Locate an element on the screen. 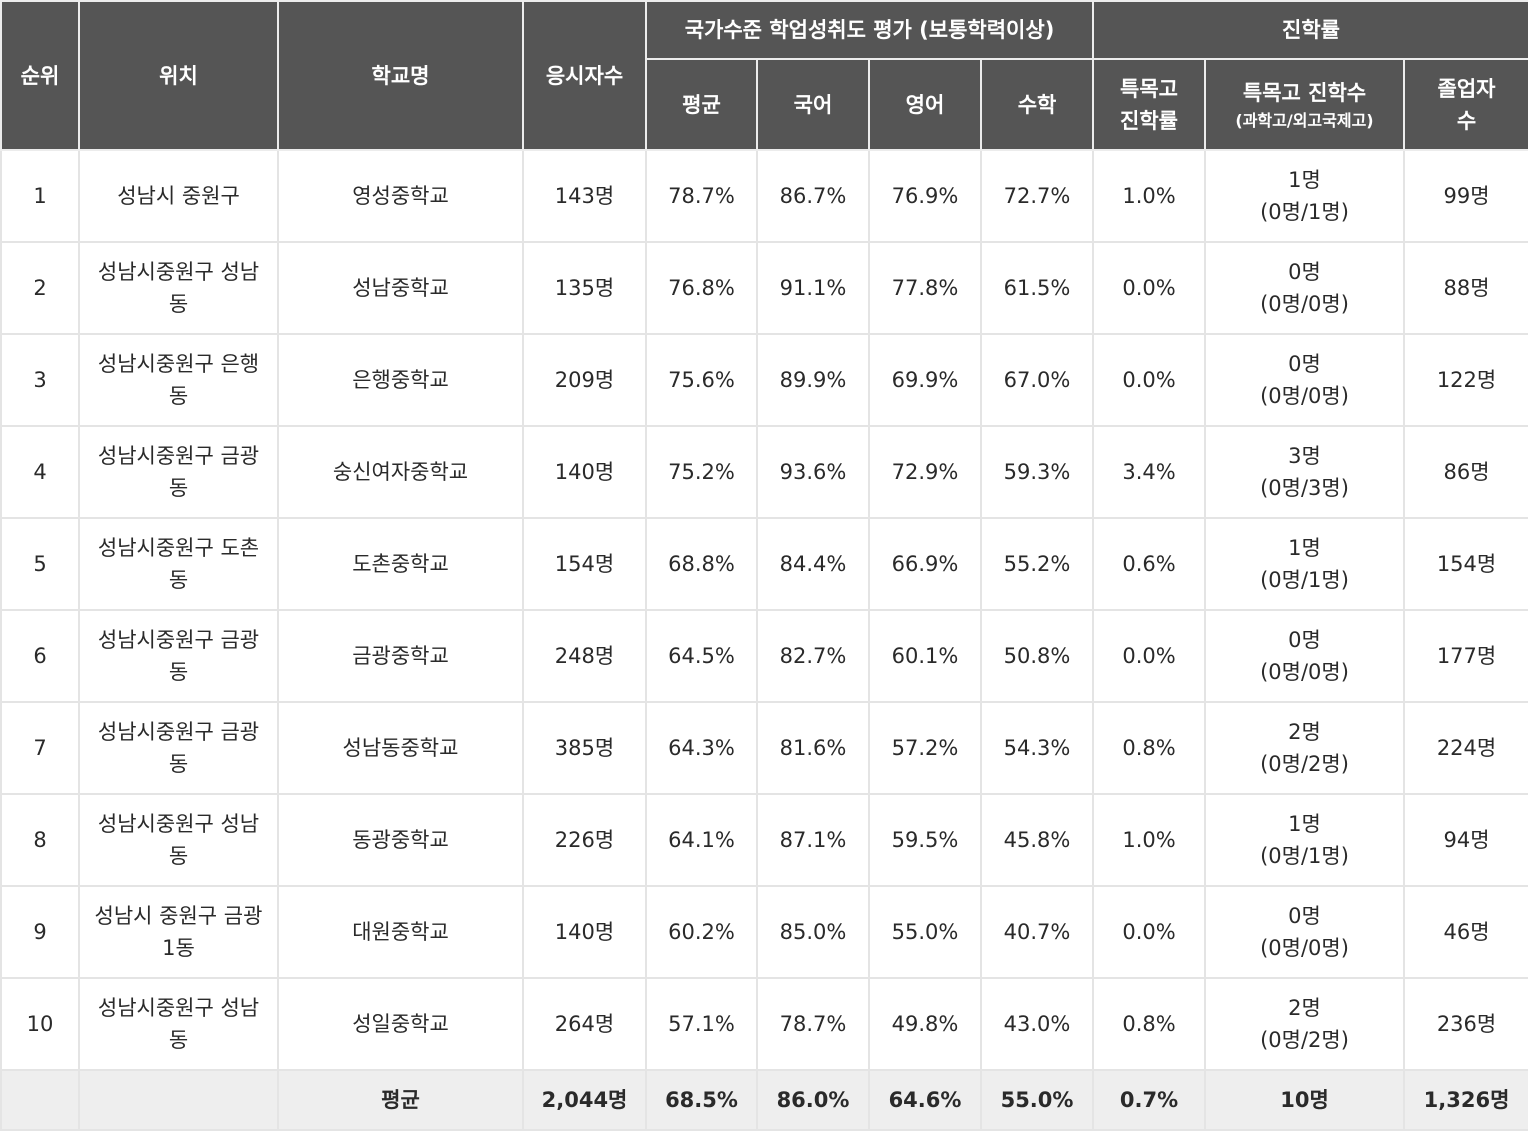 This screenshot has height=1134, width=1528. header-location: 위치 is located at coordinates (178, 75).